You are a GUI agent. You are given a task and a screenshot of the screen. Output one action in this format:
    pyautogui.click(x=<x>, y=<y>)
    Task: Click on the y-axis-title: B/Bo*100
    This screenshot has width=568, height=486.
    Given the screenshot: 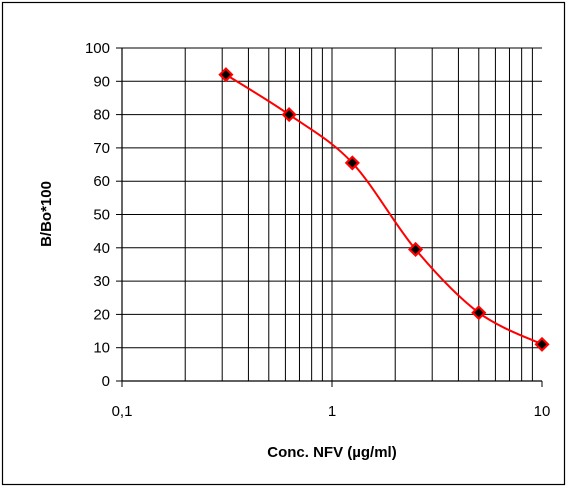 What is the action you would take?
    pyautogui.click(x=46, y=214)
    